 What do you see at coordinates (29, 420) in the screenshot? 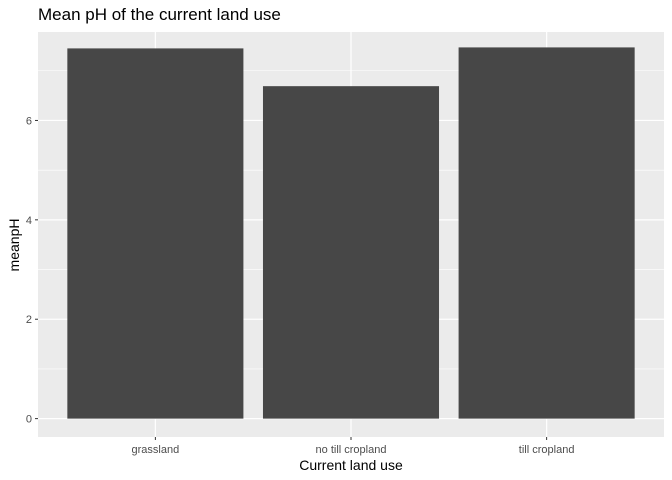
I see `y-tick-label: 0` at bounding box center [29, 420].